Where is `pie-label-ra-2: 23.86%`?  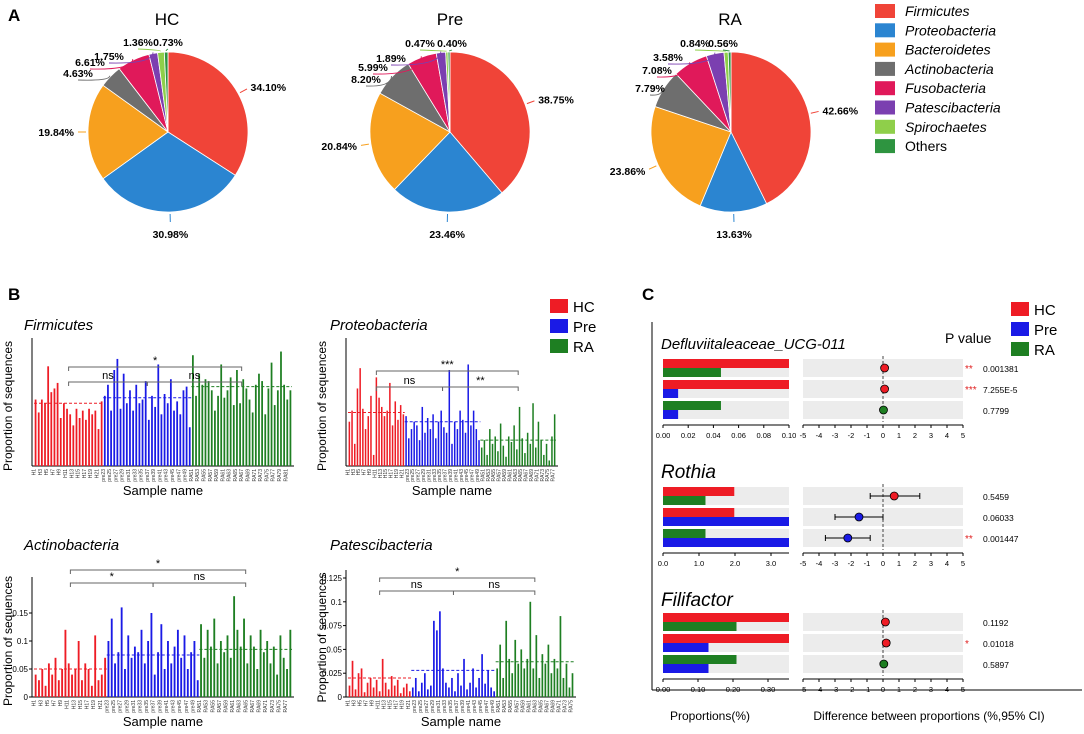
pie-label-ra-2: 23.86% is located at coordinates (628, 172).